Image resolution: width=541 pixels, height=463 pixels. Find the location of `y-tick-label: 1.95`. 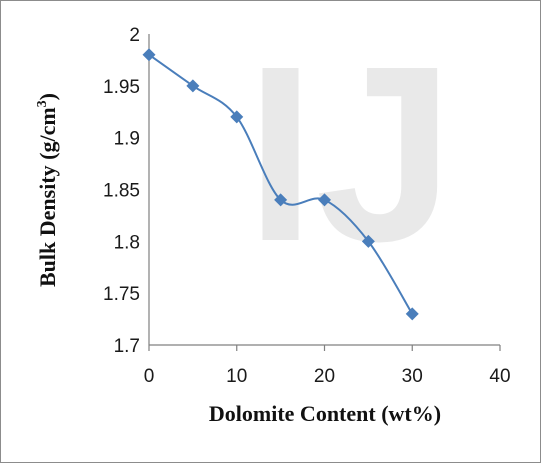

y-tick-label: 1.95 is located at coordinates (121, 87).